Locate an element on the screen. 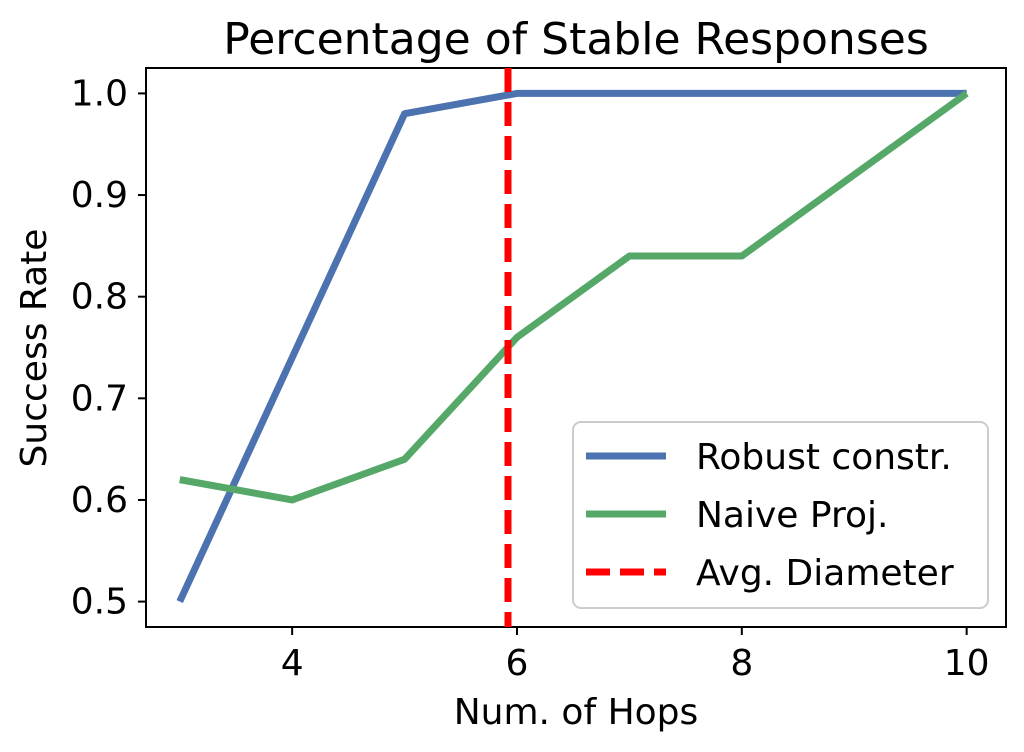 This screenshot has width=1024, height=752. legend-label-1: Robust constr. is located at coordinates (824, 457).